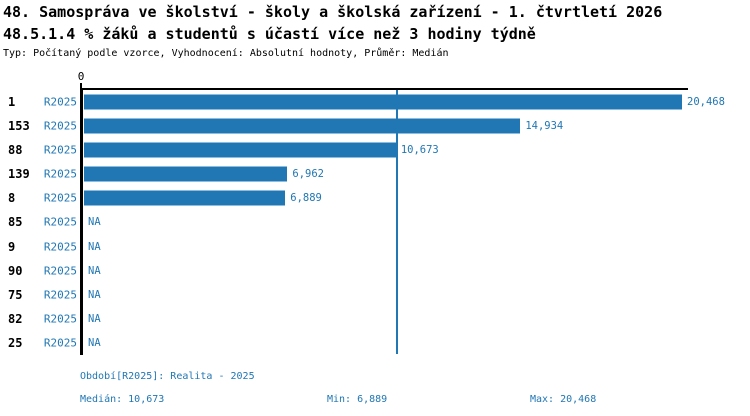 This screenshot has height=416, width=750. I want to click on chart-row: 75 R2025 NA, so click(375, 295).